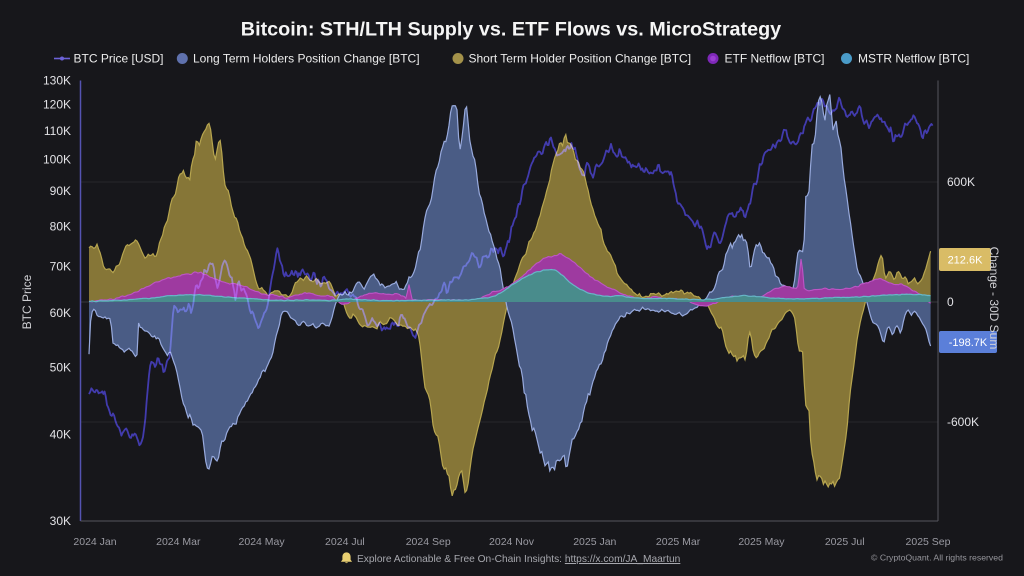 The width and height of the screenshot is (1024, 576). Describe the element at coordinates (963, 422) in the screenshot. I see `svg-text: -600K` at that location.